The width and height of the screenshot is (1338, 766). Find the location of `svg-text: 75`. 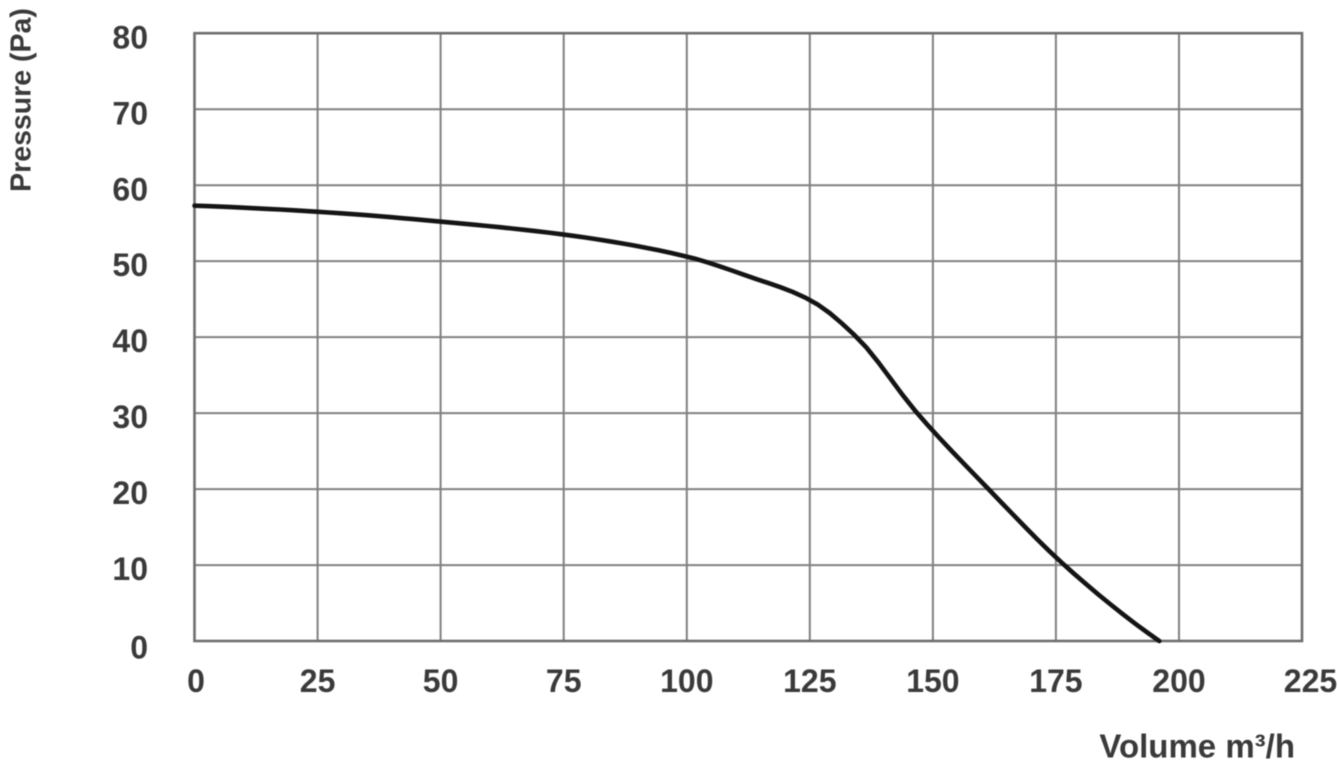

svg-text: 75 is located at coordinates (564, 681).